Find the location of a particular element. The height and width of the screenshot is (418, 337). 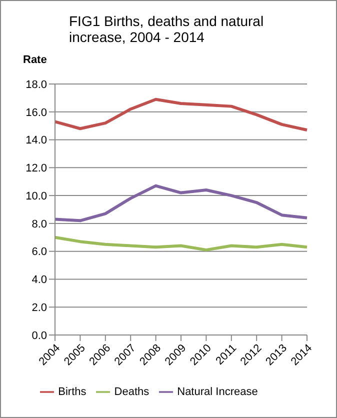

legend-label: Births is located at coordinates (72, 392).